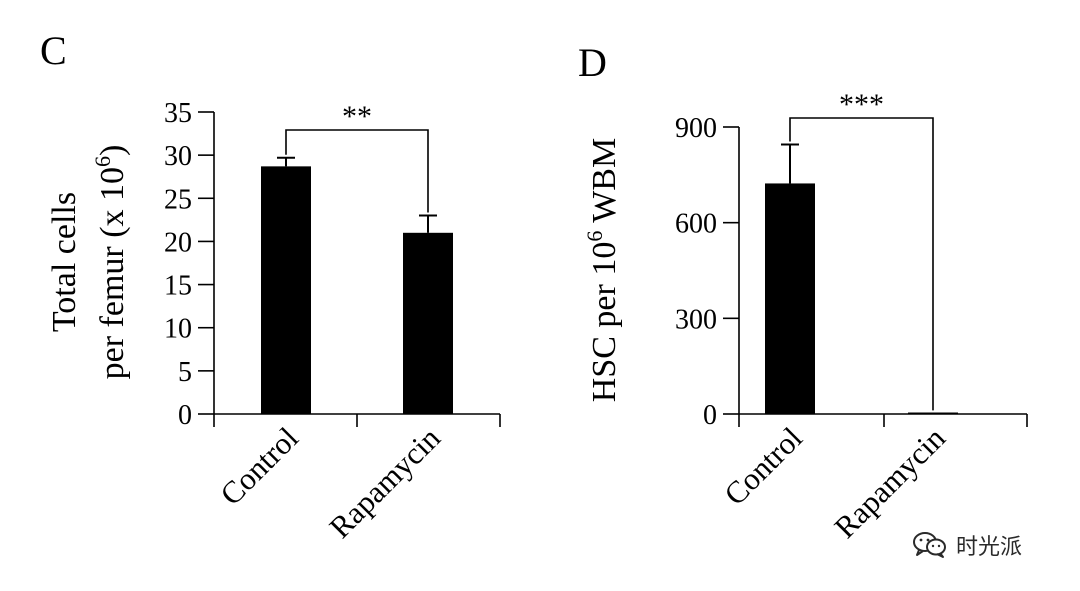 The width and height of the screenshot is (1080, 591). What do you see at coordinates (696, 224) in the screenshot?
I see `y-tick-label: 600` at bounding box center [696, 224].